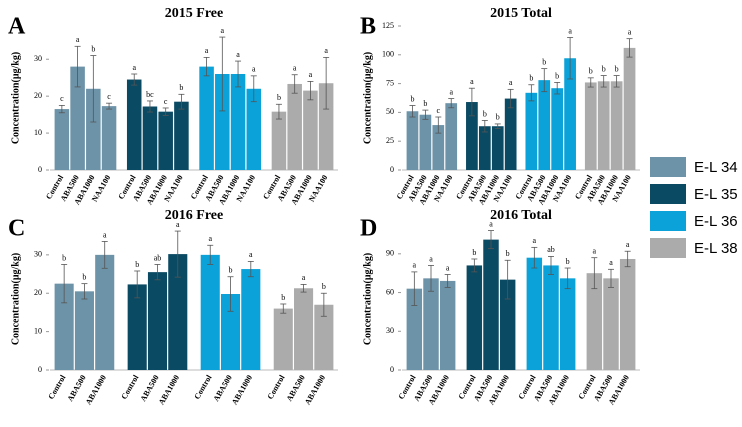 This screenshot has width=742, height=427. What do you see at coordinates (194, 215) in the screenshot?
I see `chart-title: 2016 Free` at bounding box center [194, 215].